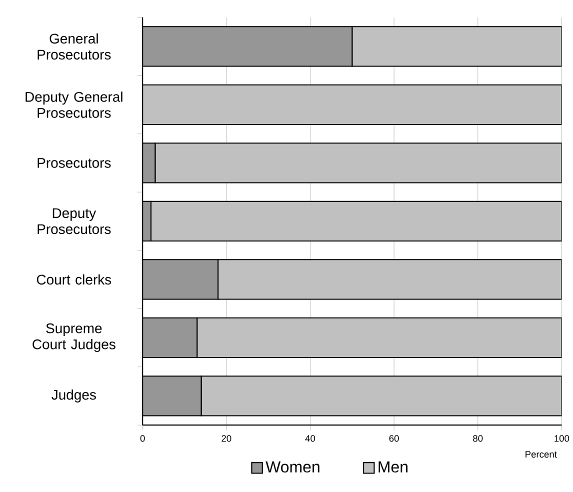 The width and height of the screenshot is (573, 492). I want to click on y-tick-label: General Prosecutors, so click(74, 46).